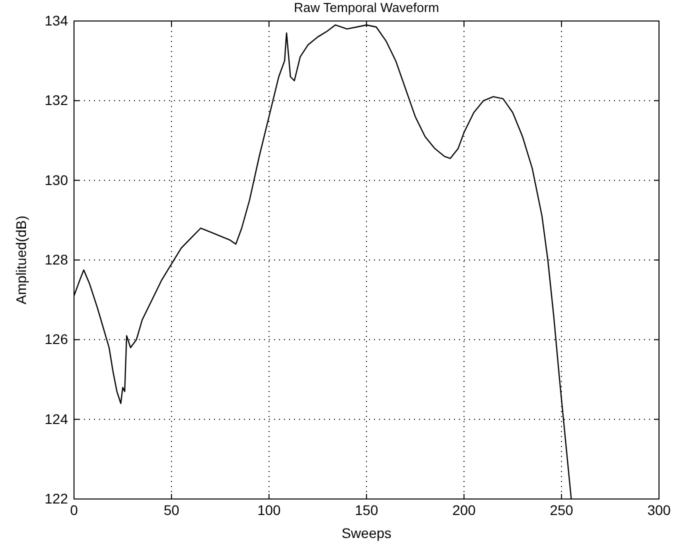 Image resolution: width=678 pixels, height=550 pixels. I want to click on y-tick-label: 128, so click(56, 259).